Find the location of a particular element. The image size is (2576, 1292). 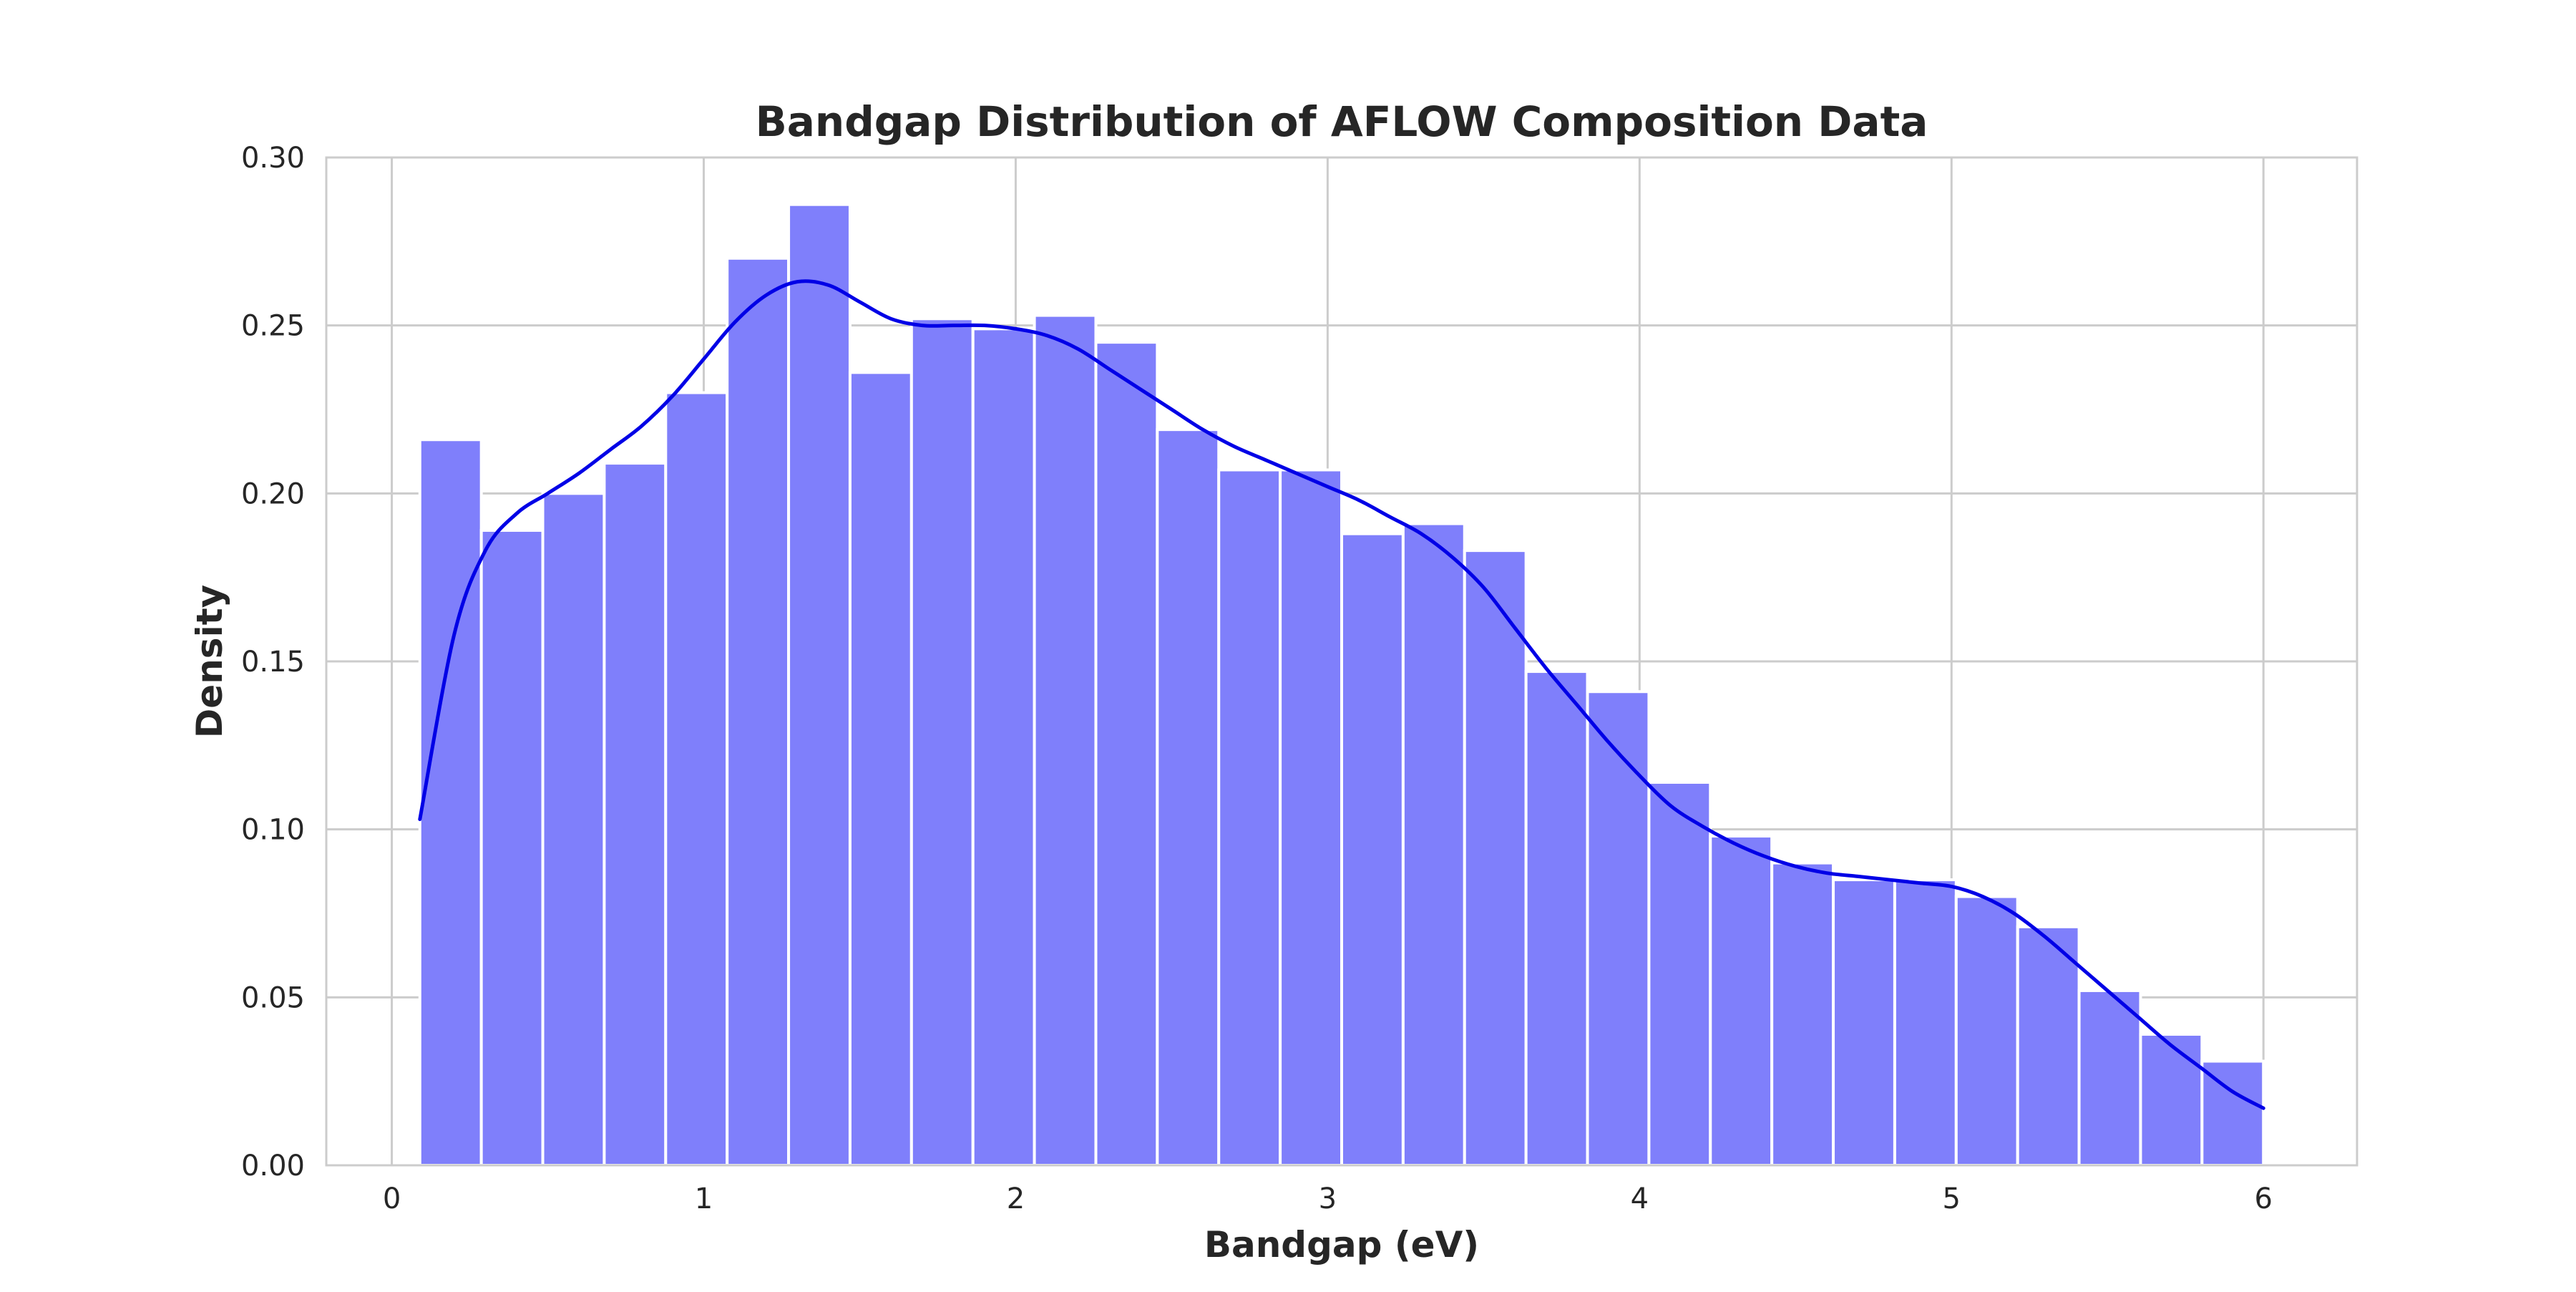

x-tick-label: 0 is located at coordinates (392, 1198).